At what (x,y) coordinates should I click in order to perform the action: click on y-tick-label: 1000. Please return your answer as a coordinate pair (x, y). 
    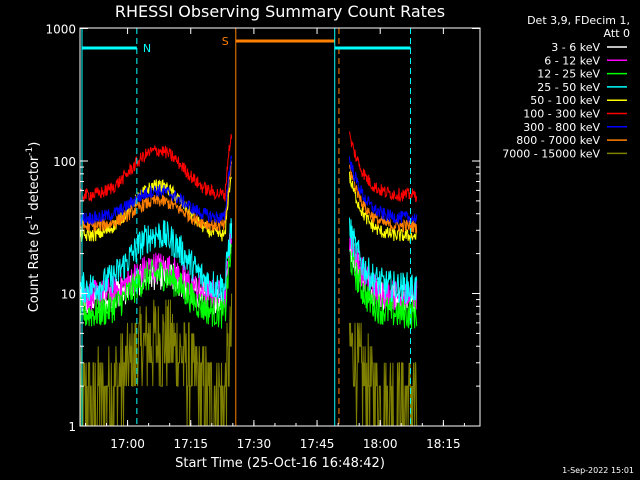
    Looking at the image, I should click on (60, 30).